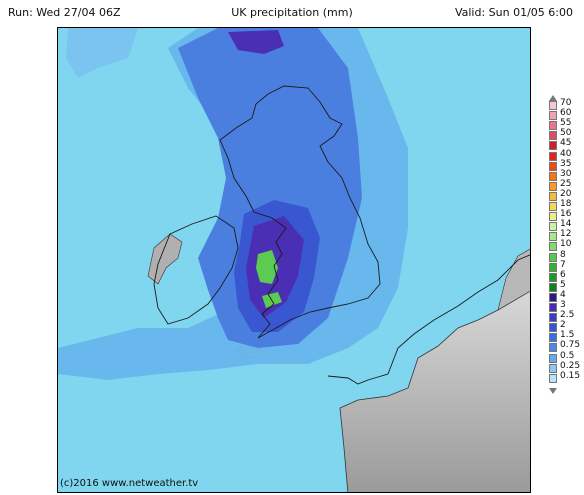  Describe the element at coordinates (566, 103) in the screenshot. I see `legend-value: 70` at that location.